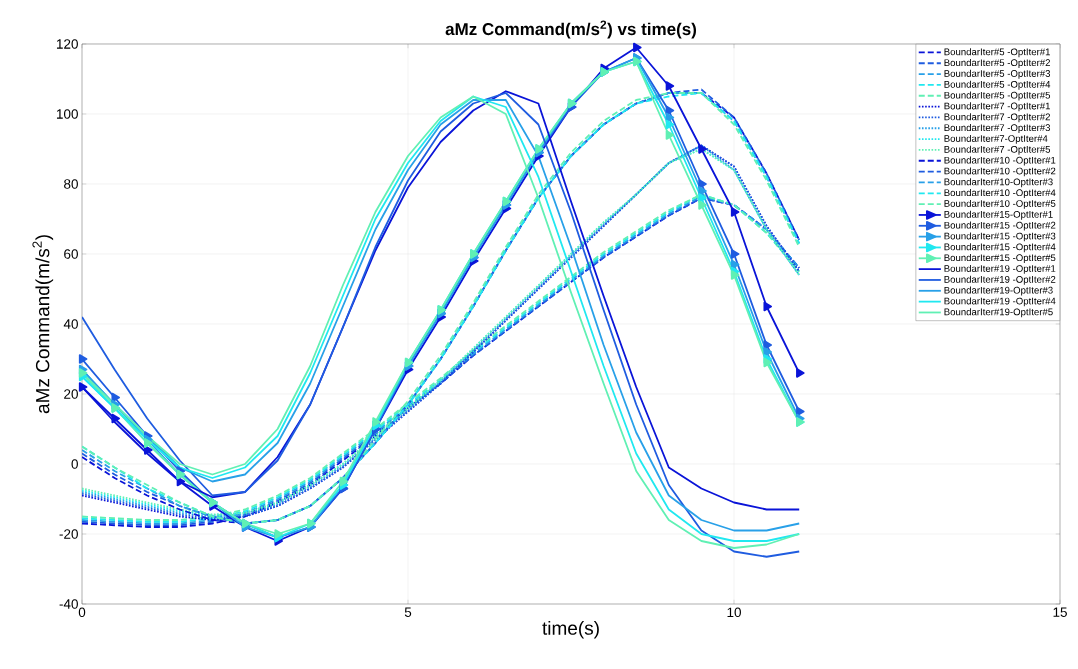 The width and height of the screenshot is (1078, 669). I want to click on legend-label: BoundarIter#5 -OptIter#4, so click(997, 85).